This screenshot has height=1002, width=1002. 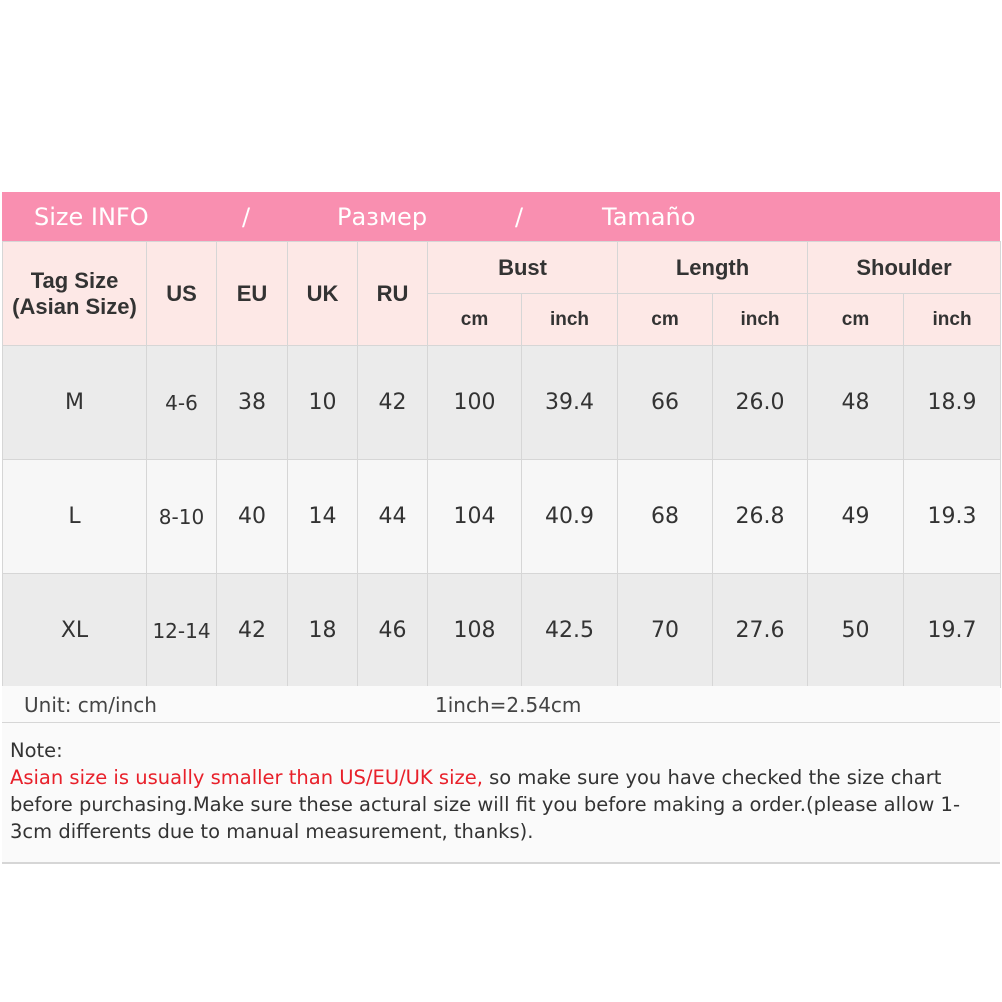 I want to click on title-banner: Size INFO / Размер / Tamaño, so click(x=501, y=216).